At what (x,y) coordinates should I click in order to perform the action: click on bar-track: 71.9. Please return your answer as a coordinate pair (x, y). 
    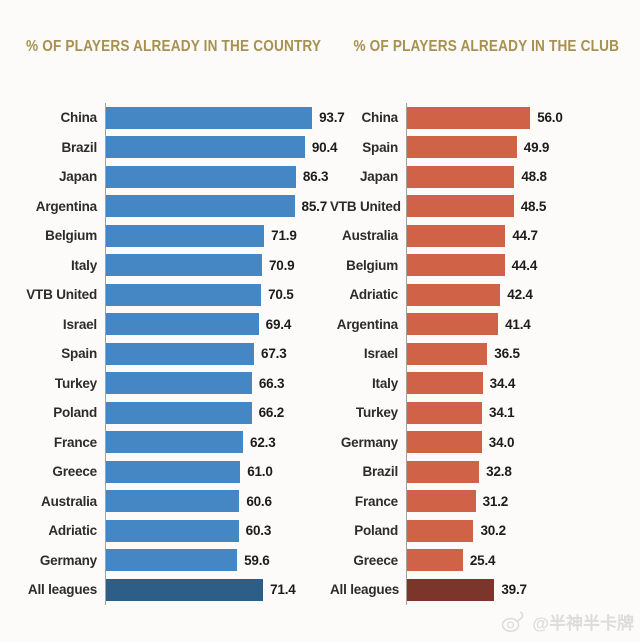
    Looking at the image, I should click on (222, 236).